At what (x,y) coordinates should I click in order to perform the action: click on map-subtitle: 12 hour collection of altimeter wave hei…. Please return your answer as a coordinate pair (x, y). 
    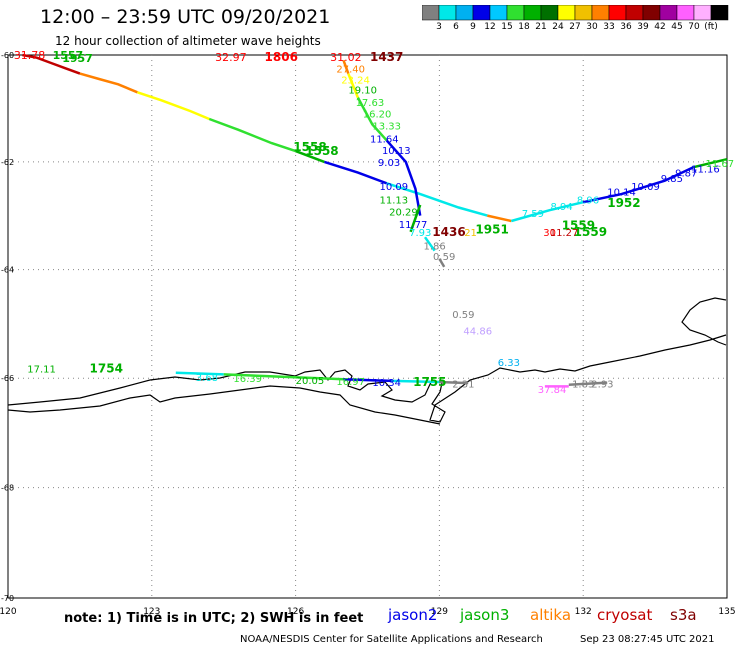
    Looking at the image, I should click on (188, 41).